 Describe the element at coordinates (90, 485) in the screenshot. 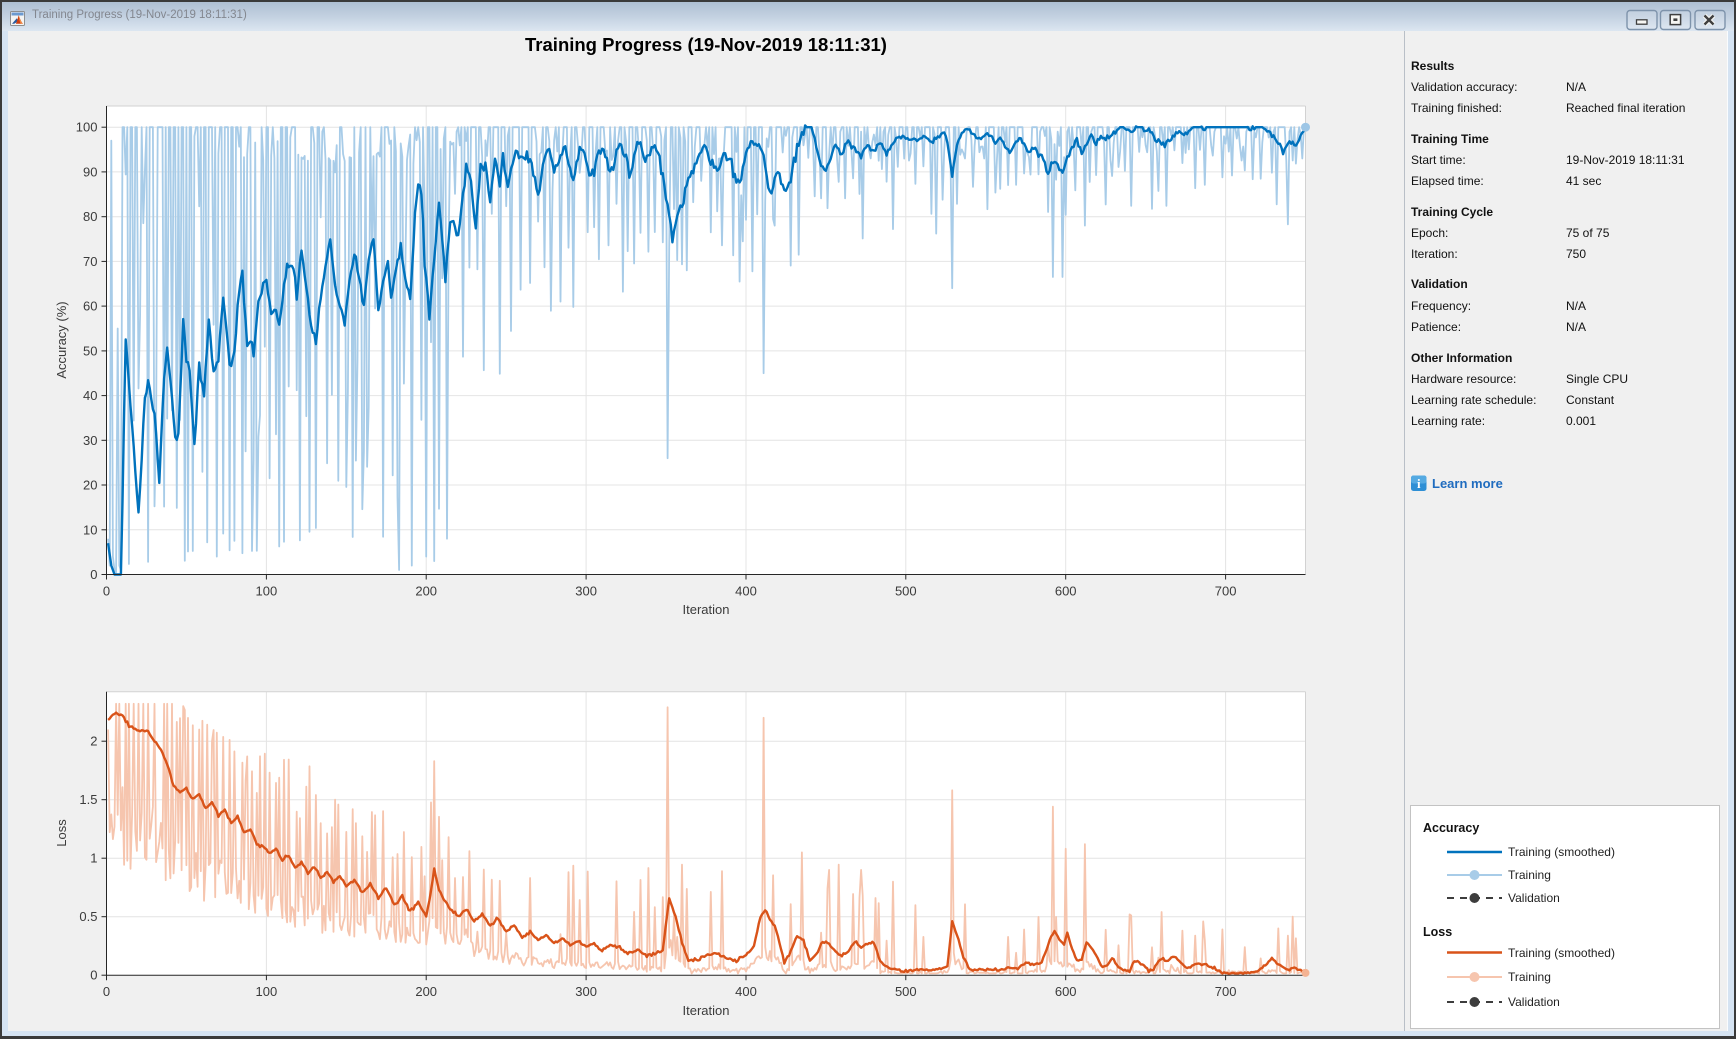

I see `svg-text: 20` at that location.